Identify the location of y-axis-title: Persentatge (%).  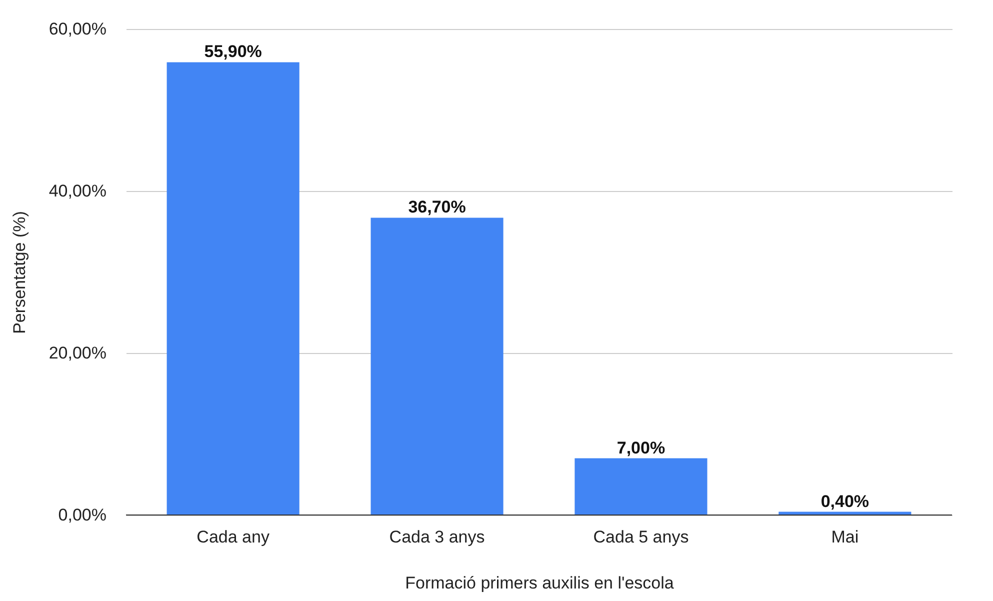
(19, 272).